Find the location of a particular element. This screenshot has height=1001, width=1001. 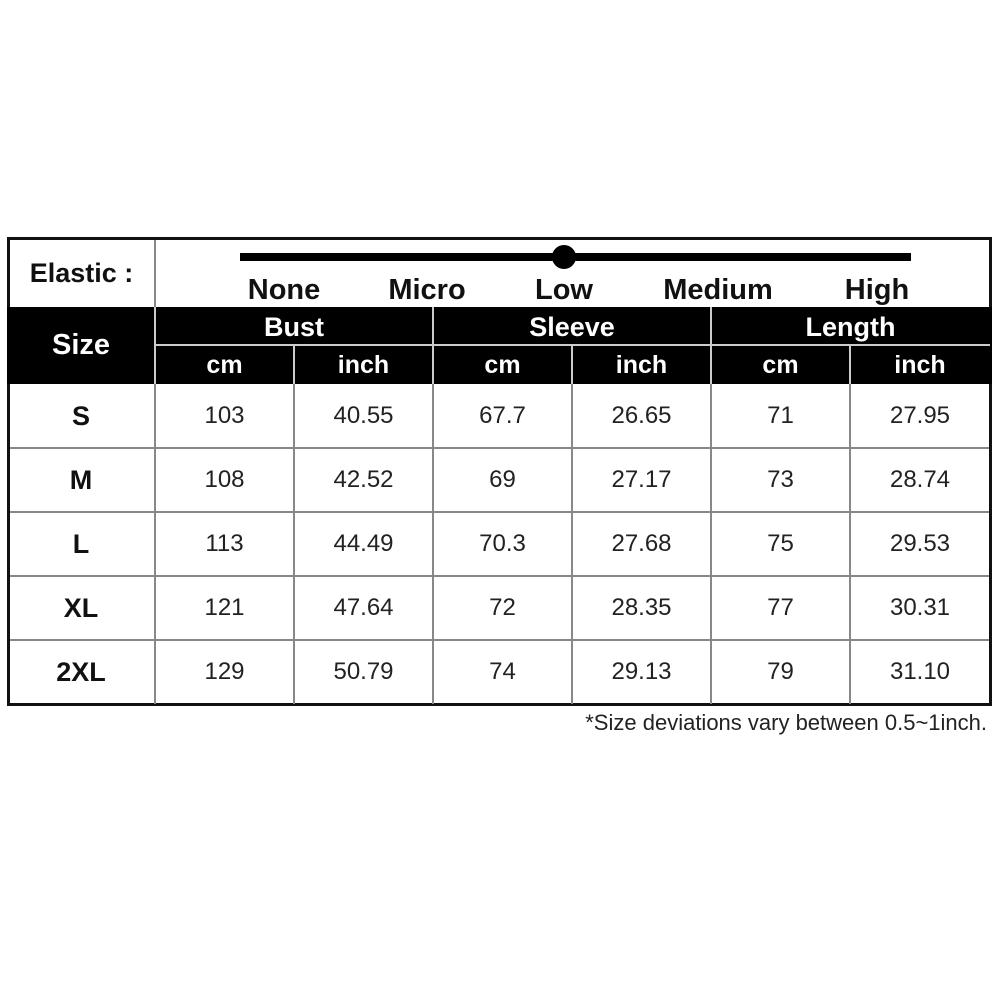

table-cell: 40.55 is located at coordinates (363, 415).